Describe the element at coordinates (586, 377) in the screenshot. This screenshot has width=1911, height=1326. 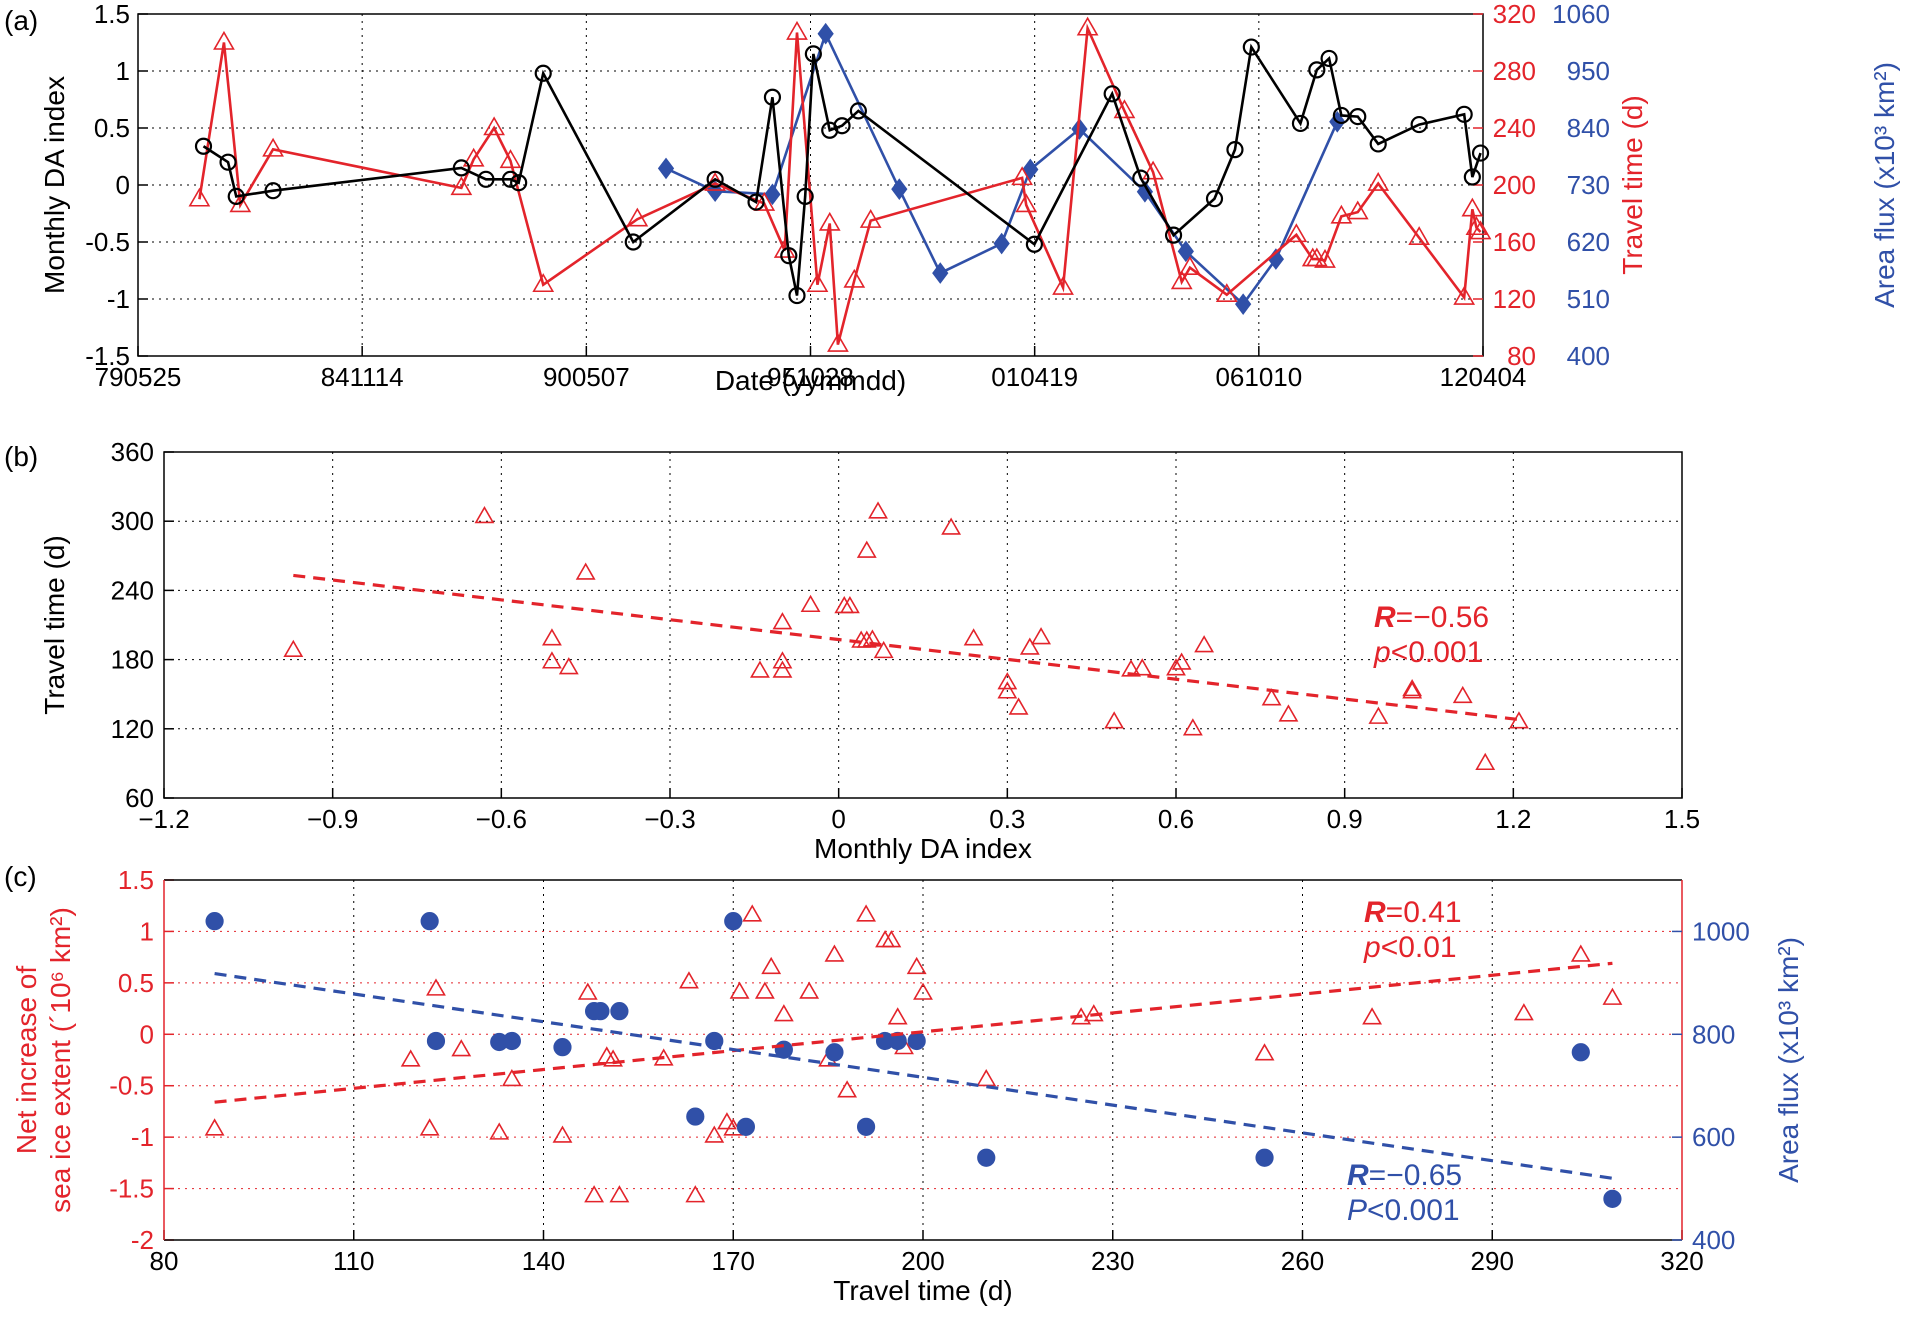
I see `x-tick-label: 900507` at that location.